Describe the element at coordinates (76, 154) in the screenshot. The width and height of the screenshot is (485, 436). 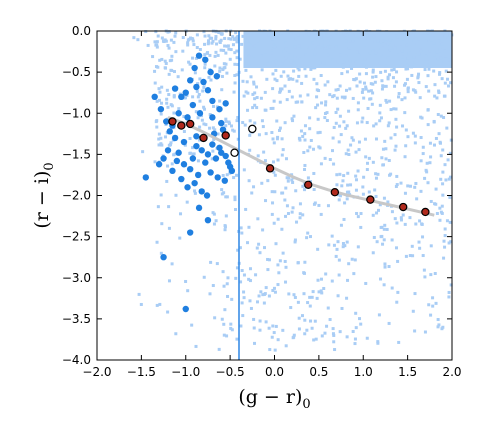
I see `y-tick-label: −1.5` at that location.